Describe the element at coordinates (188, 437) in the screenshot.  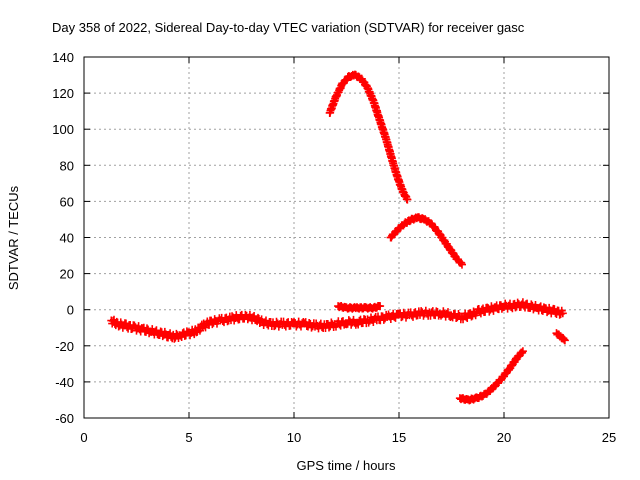
I see `x-tick-label: 5` at that location.